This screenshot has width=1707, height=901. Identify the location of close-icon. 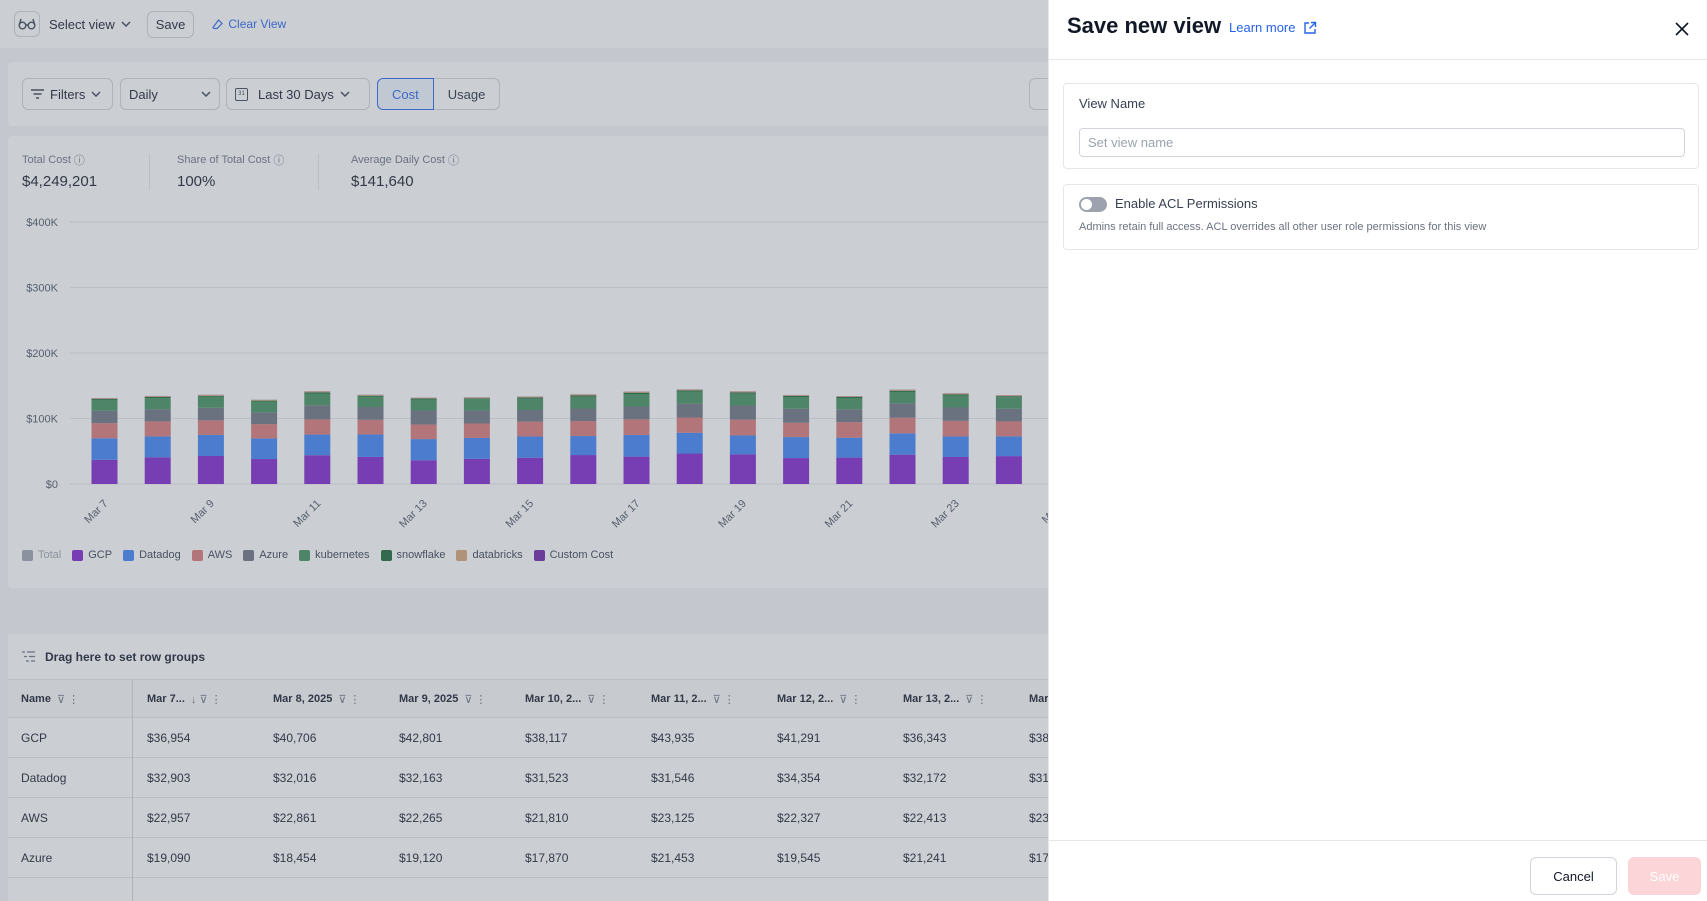
(1682, 29).